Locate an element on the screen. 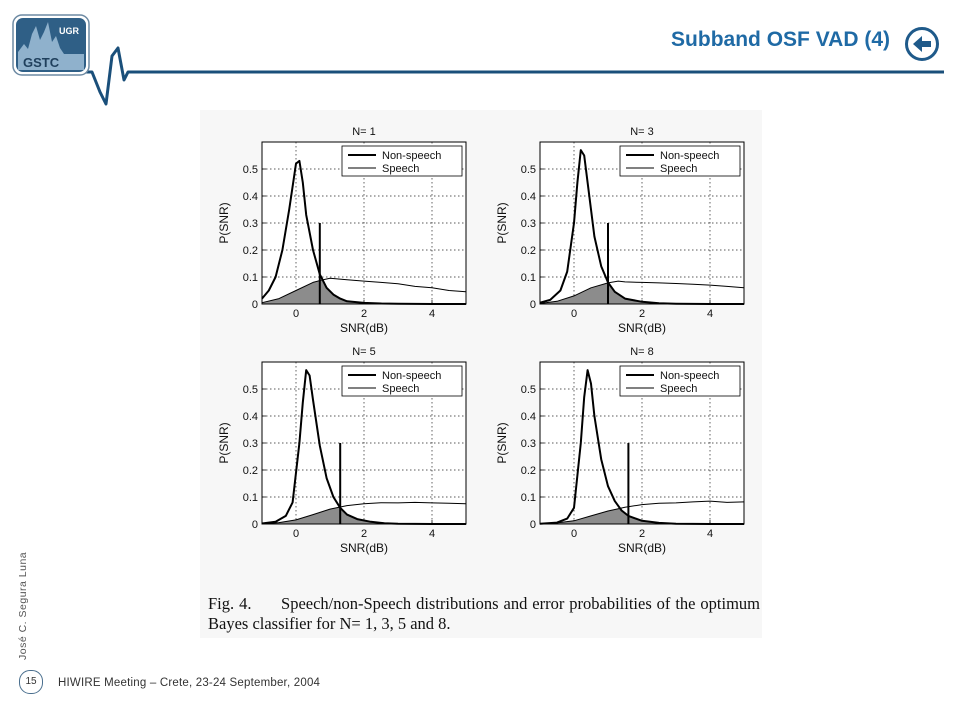  chart-title: N= 3 is located at coordinates (642, 132).